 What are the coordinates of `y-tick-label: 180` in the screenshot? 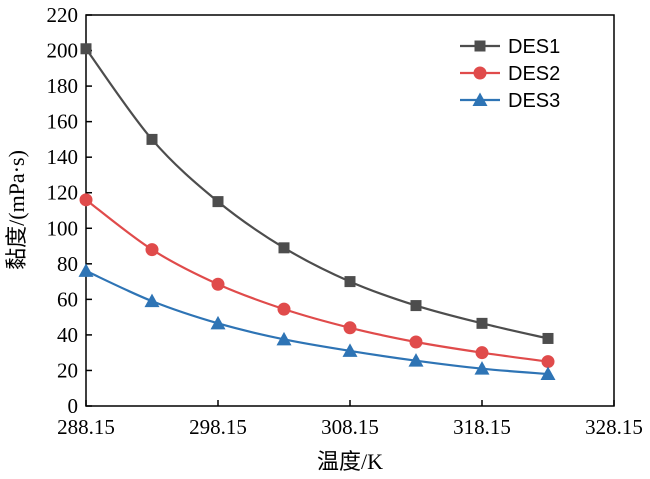 It's located at (63, 86).